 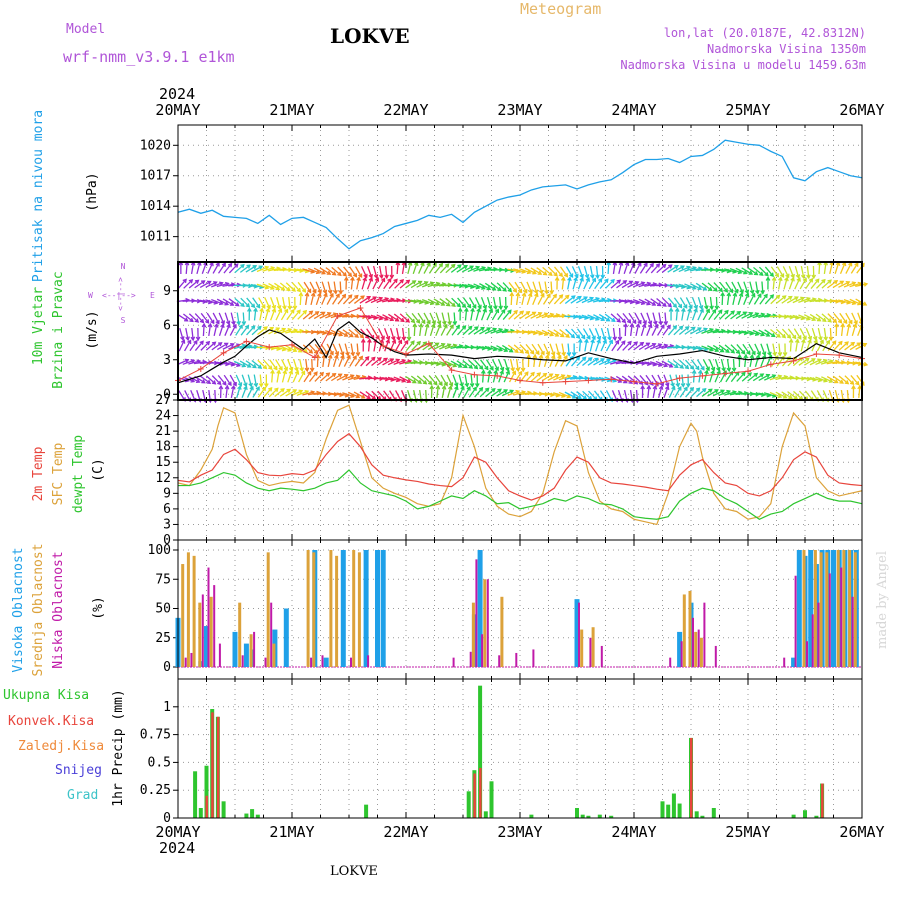 What do you see at coordinates (167, 325) in the screenshot?
I see `y-tick-label: 6` at bounding box center [167, 325].